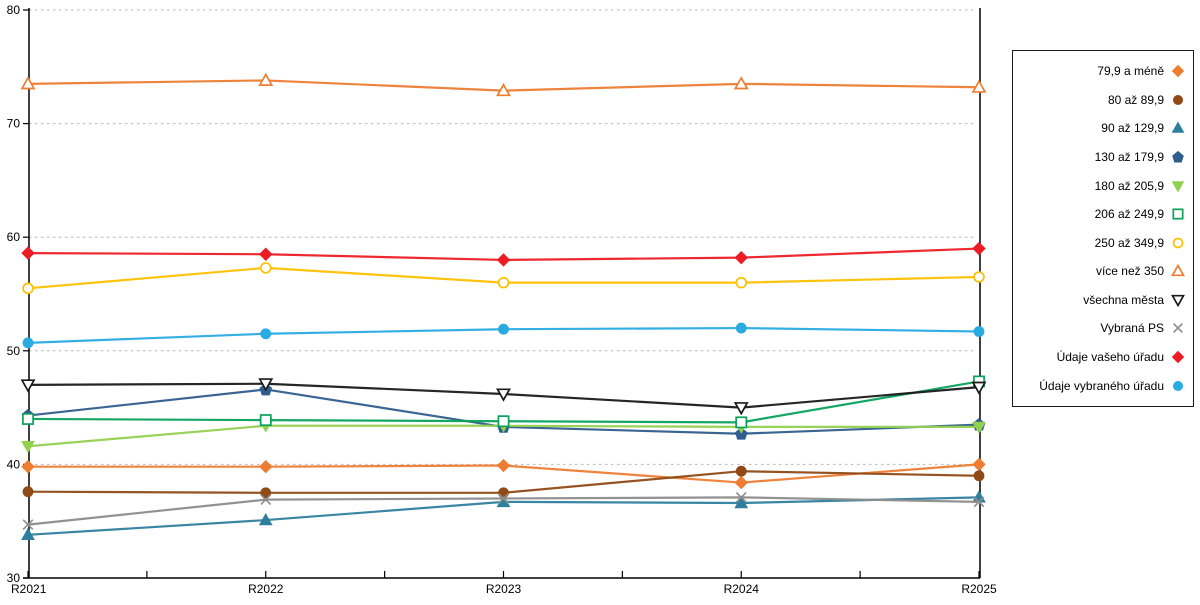 The image size is (1200, 605). I want to click on legend-marker-pentagon-icon, so click(1178, 157).